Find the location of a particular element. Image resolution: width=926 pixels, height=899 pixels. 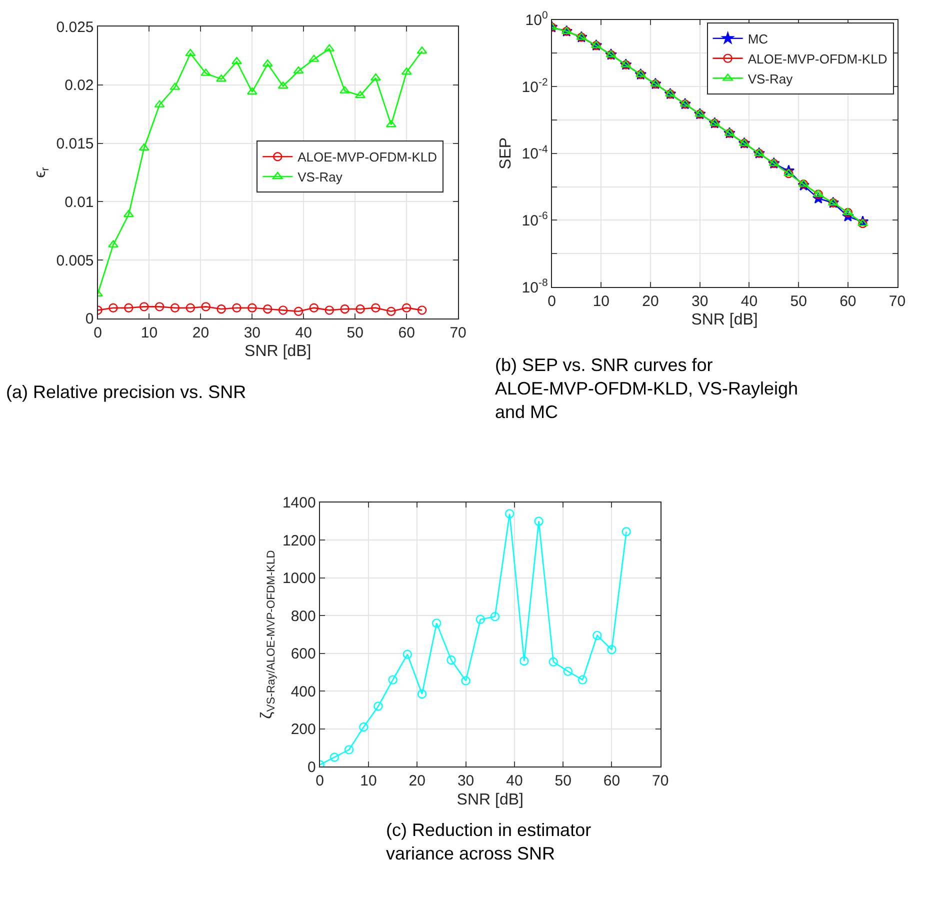

y-tick-label: 1200 is located at coordinates (299, 541).